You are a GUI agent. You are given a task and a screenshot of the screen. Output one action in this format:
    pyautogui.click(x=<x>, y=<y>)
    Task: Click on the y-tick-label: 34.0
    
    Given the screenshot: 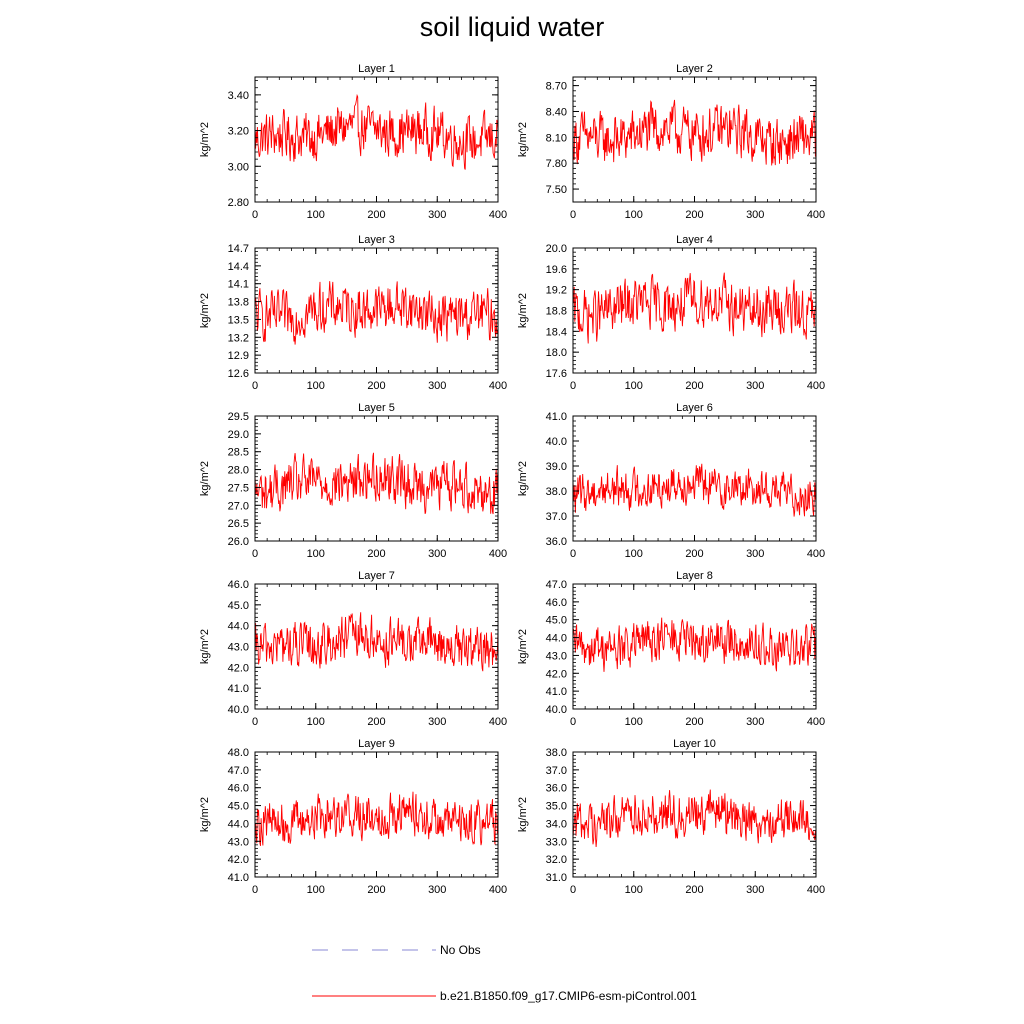 What is the action you would take?
    pyautogui.click(x=556, y=824)
    